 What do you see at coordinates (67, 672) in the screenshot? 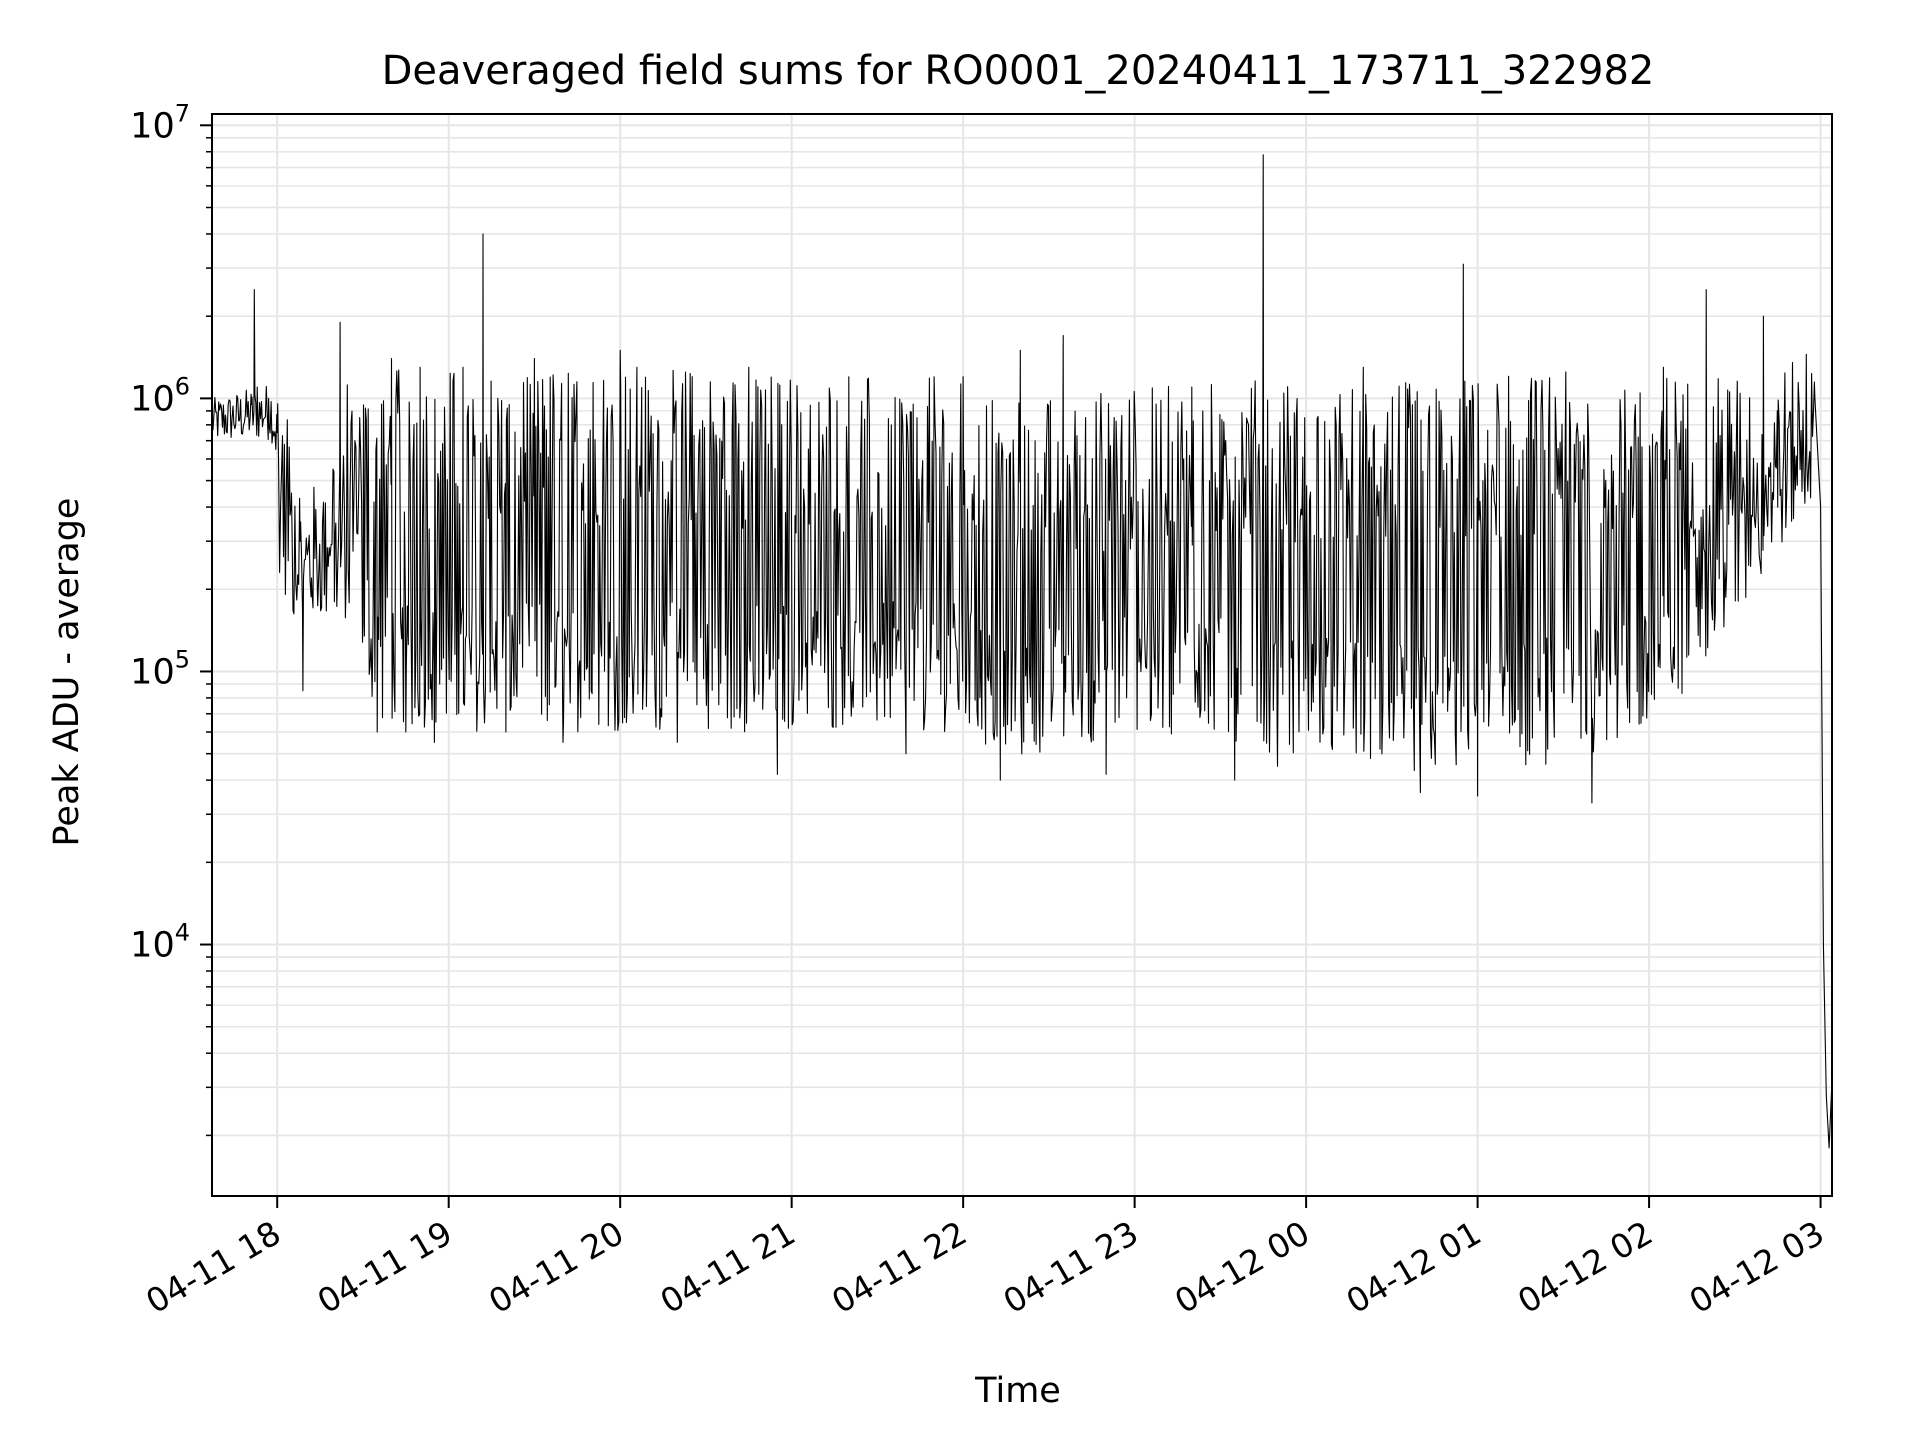
I see `y-axis-label: Peak ADU - average` at bounding box center [67, 672].